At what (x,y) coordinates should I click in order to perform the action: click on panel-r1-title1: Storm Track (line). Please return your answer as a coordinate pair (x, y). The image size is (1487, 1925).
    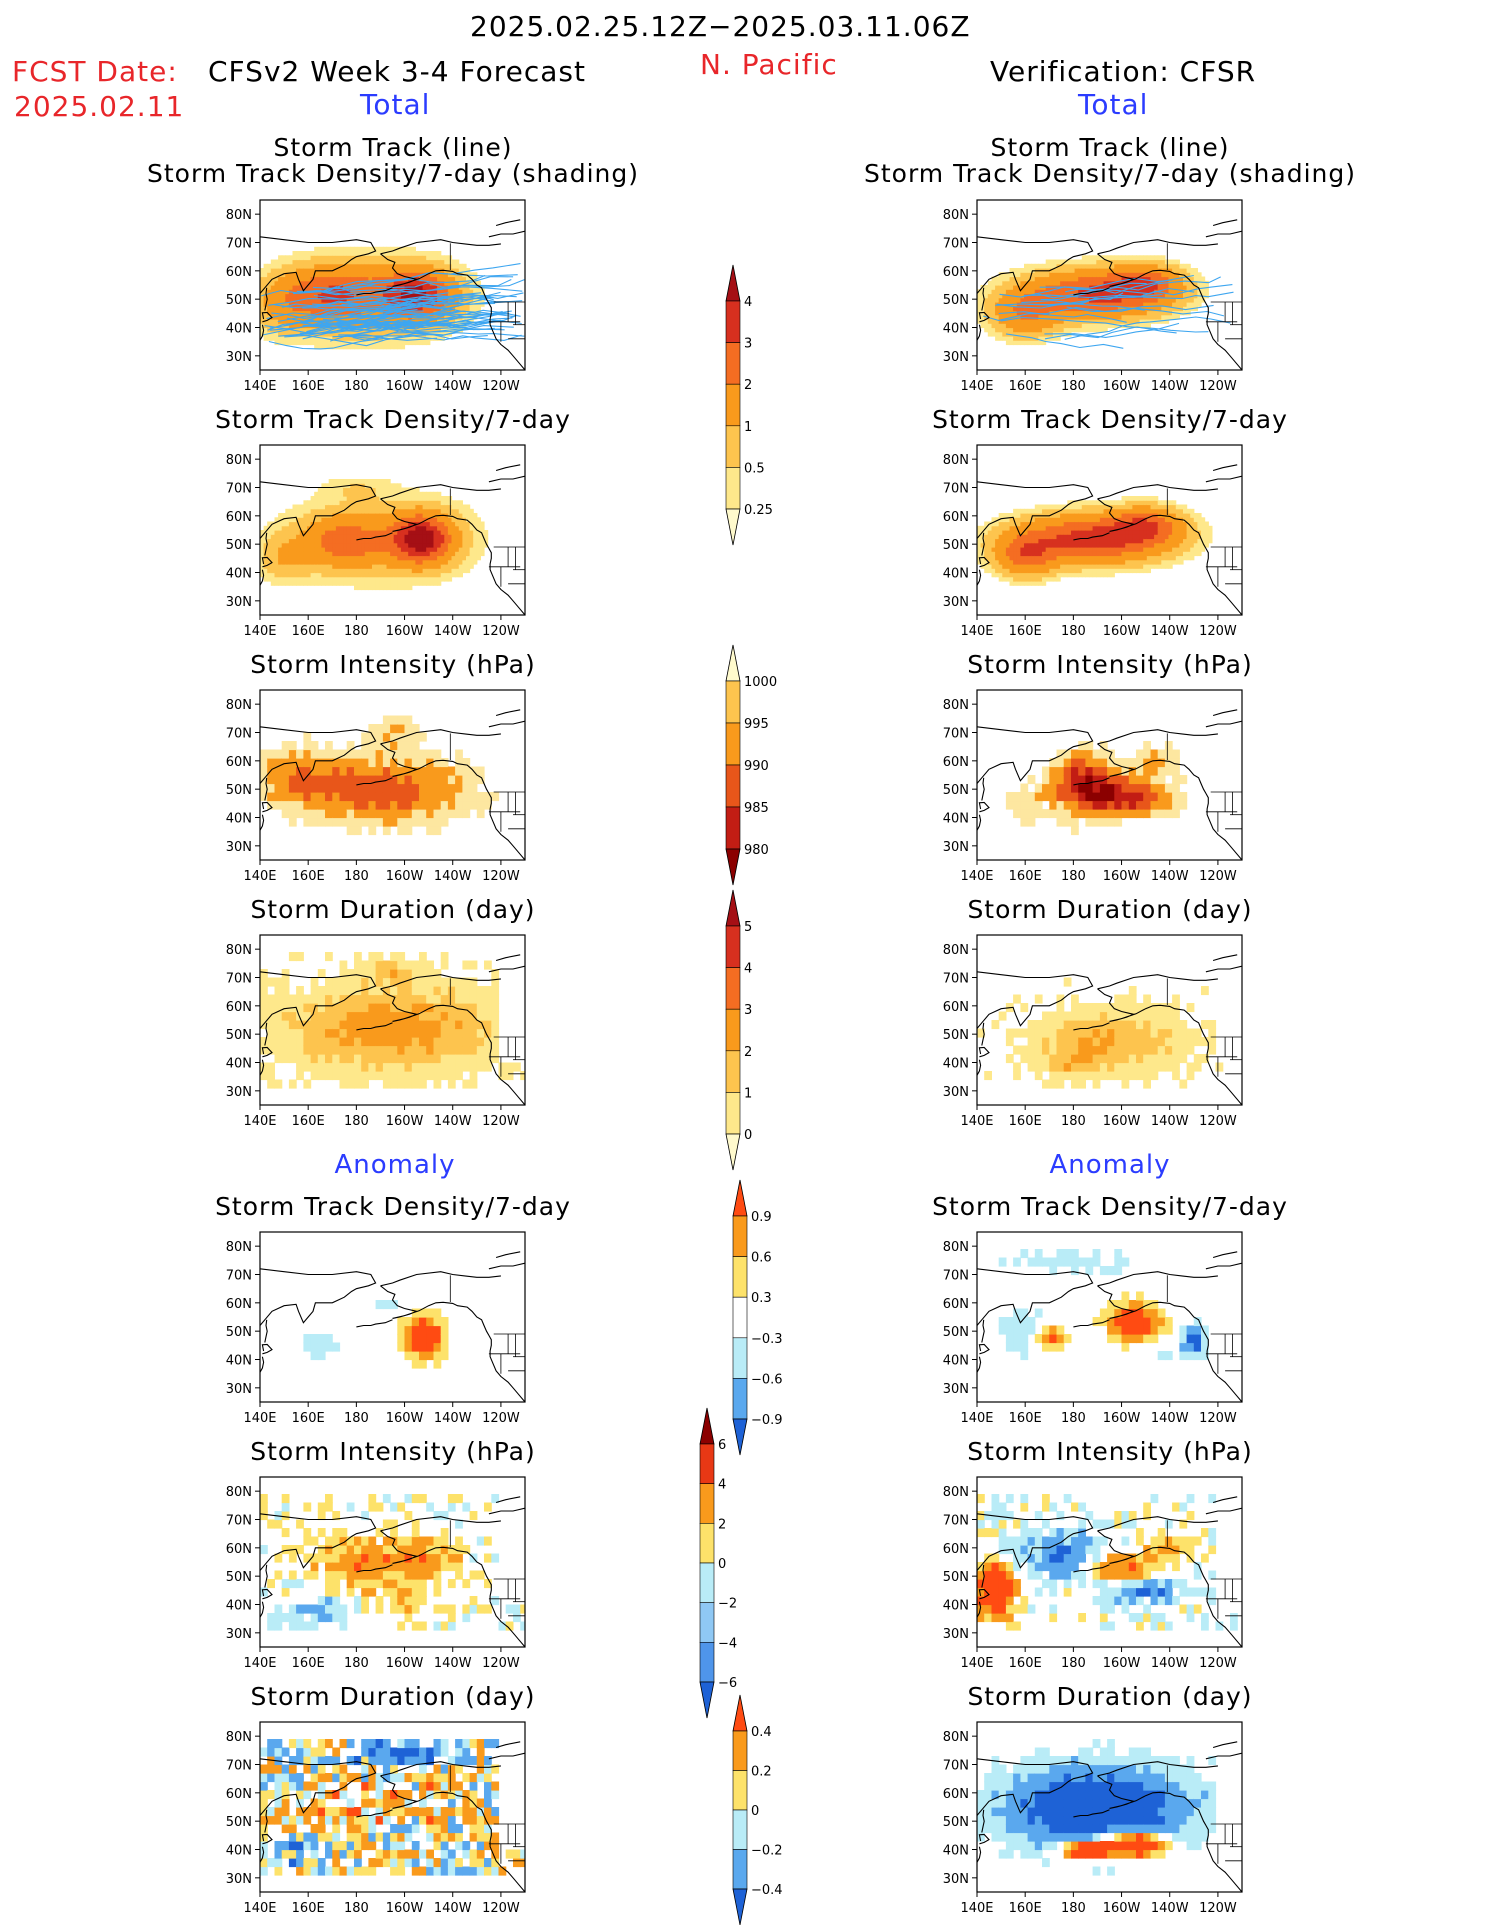
    Looking at the image, I should click on (1110, 147).